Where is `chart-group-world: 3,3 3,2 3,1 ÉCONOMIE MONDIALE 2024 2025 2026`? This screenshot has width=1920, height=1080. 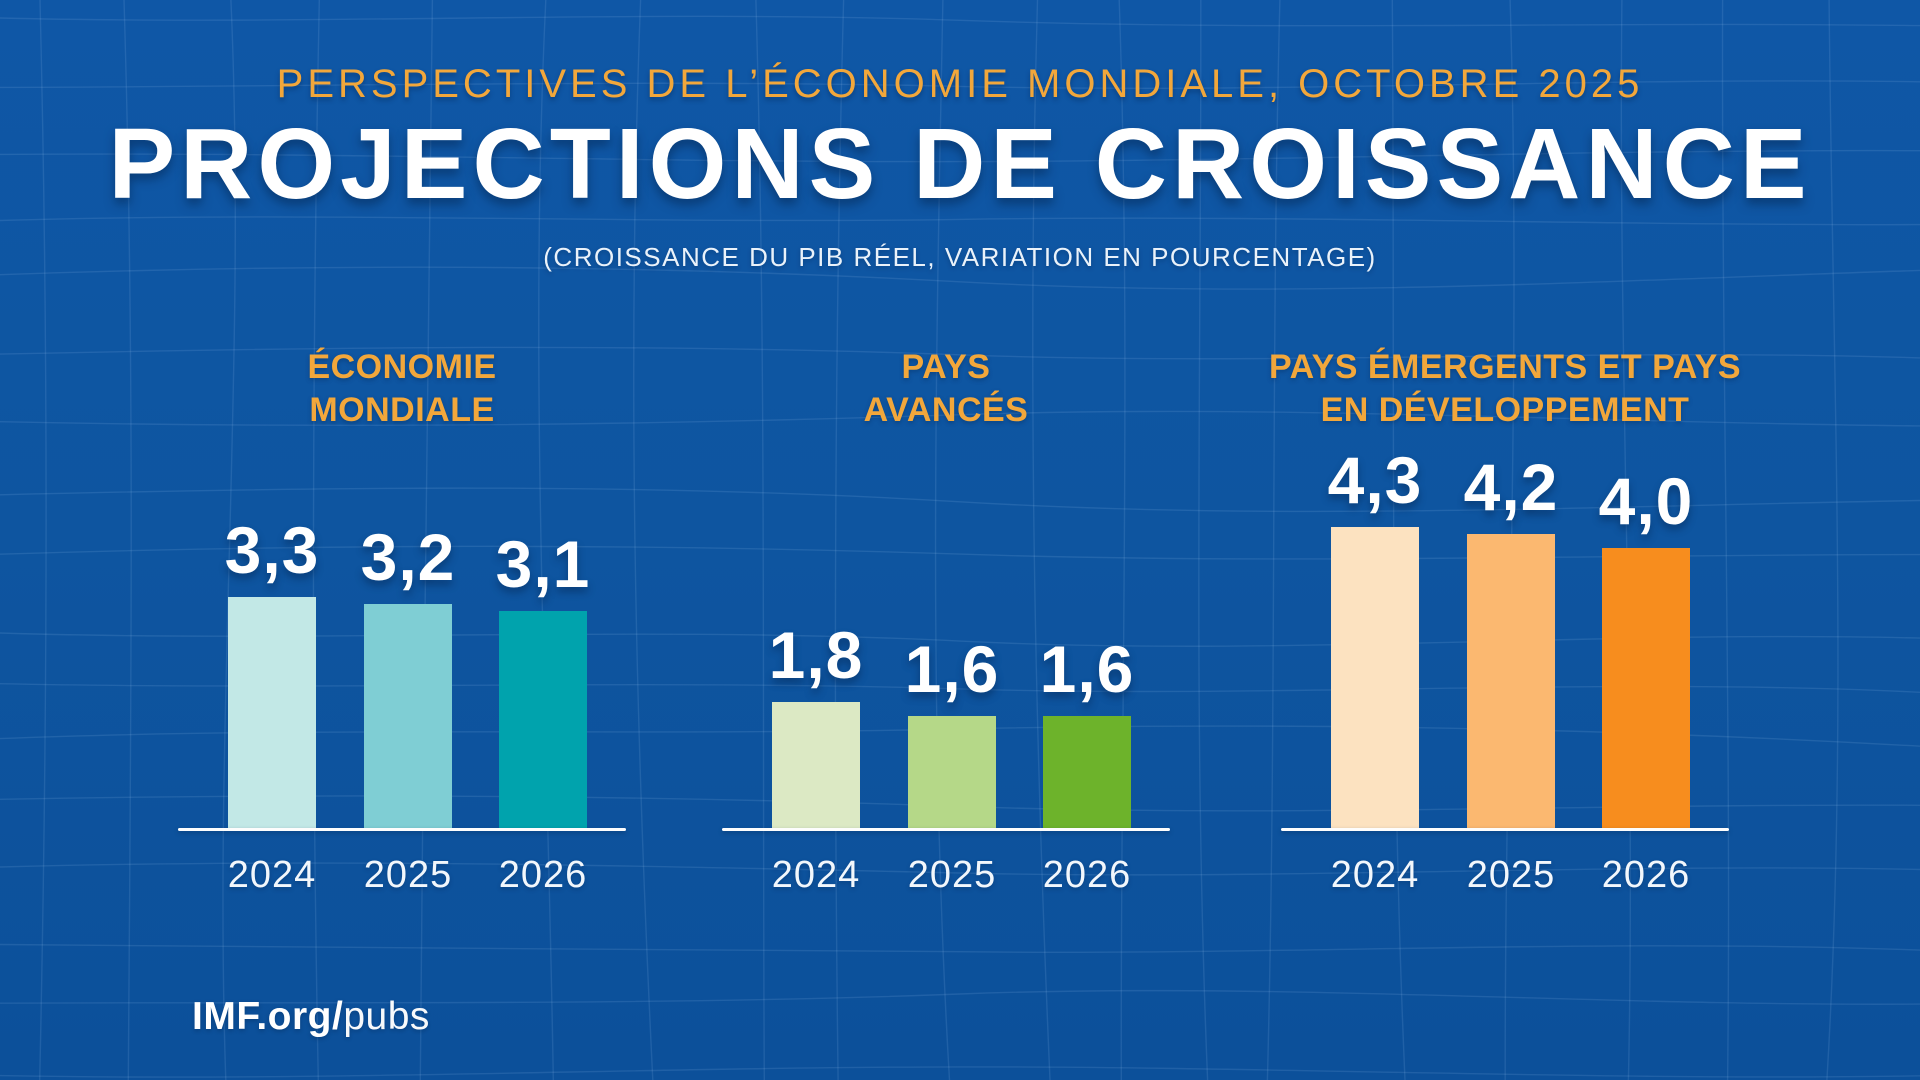 chart-group-world: 3,3 3,2 3,1 ÉCONOMIE MONDIALE 2024 2025 2026 is located at coordinates (402, 656).